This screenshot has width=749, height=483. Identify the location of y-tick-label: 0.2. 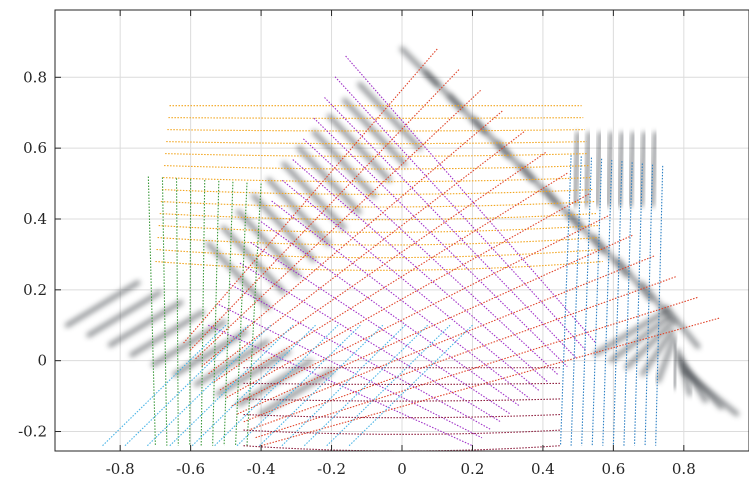
(35, 290).